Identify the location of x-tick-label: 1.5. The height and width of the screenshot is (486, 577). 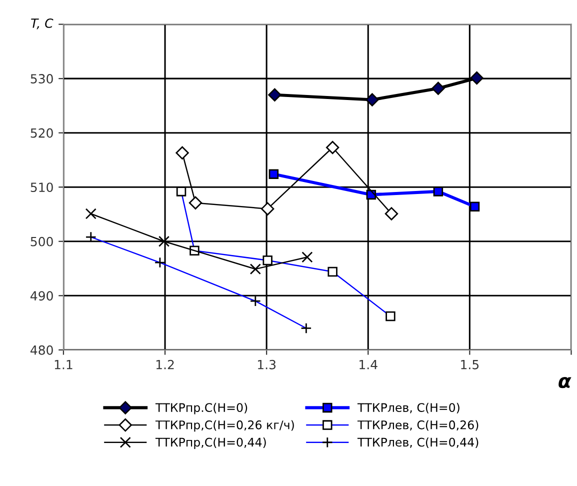
(470, 365).